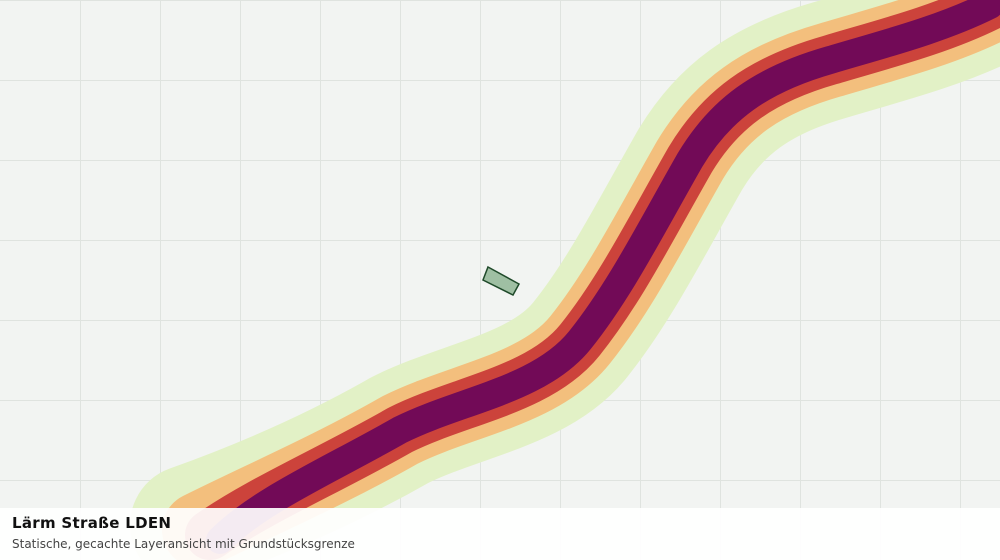  I want to click on layer-title: Lärm Straße LDEN, so click(92, 523).